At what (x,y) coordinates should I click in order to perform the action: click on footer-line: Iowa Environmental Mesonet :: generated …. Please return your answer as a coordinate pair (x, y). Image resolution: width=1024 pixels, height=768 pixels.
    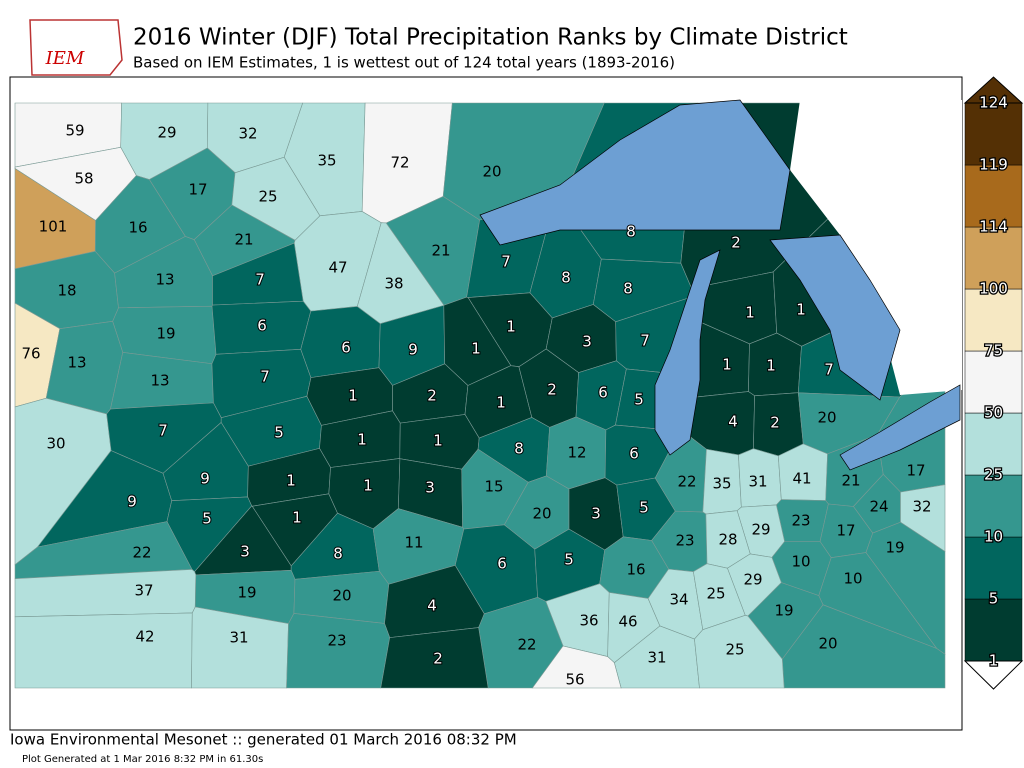
    Looking at the image, I should click on (263, 740).